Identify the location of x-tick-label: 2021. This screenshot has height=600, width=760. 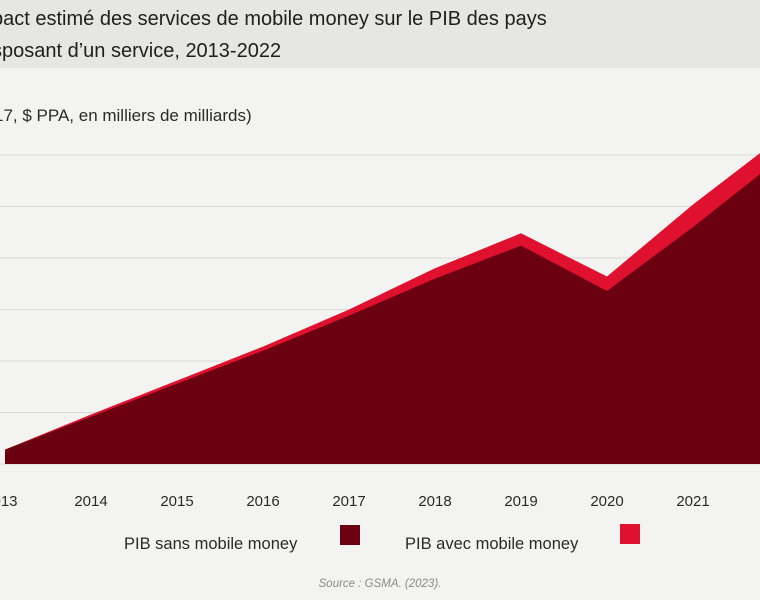
(692, 501).